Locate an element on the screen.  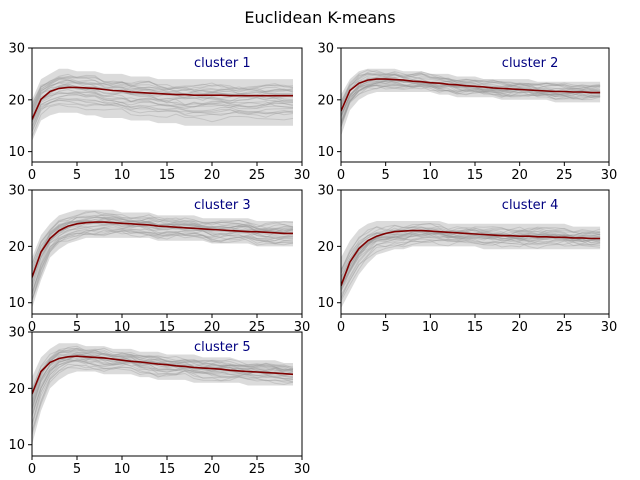
subplot-4: 0 5 10 15 20 25 30 10 20 30 cluster 4 is located at coordinates (467, 260).